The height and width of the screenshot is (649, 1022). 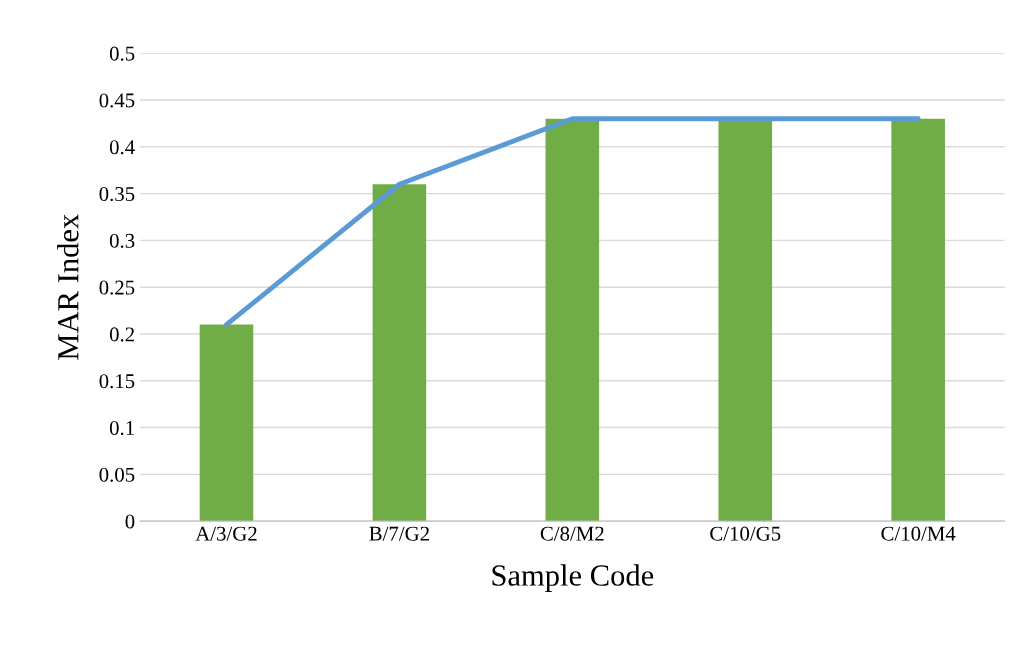 What do you see at coordinates (918, 533) in the screenshot?
I see `x-tick-label: C/10/M4` at bounding box center [918, 533].